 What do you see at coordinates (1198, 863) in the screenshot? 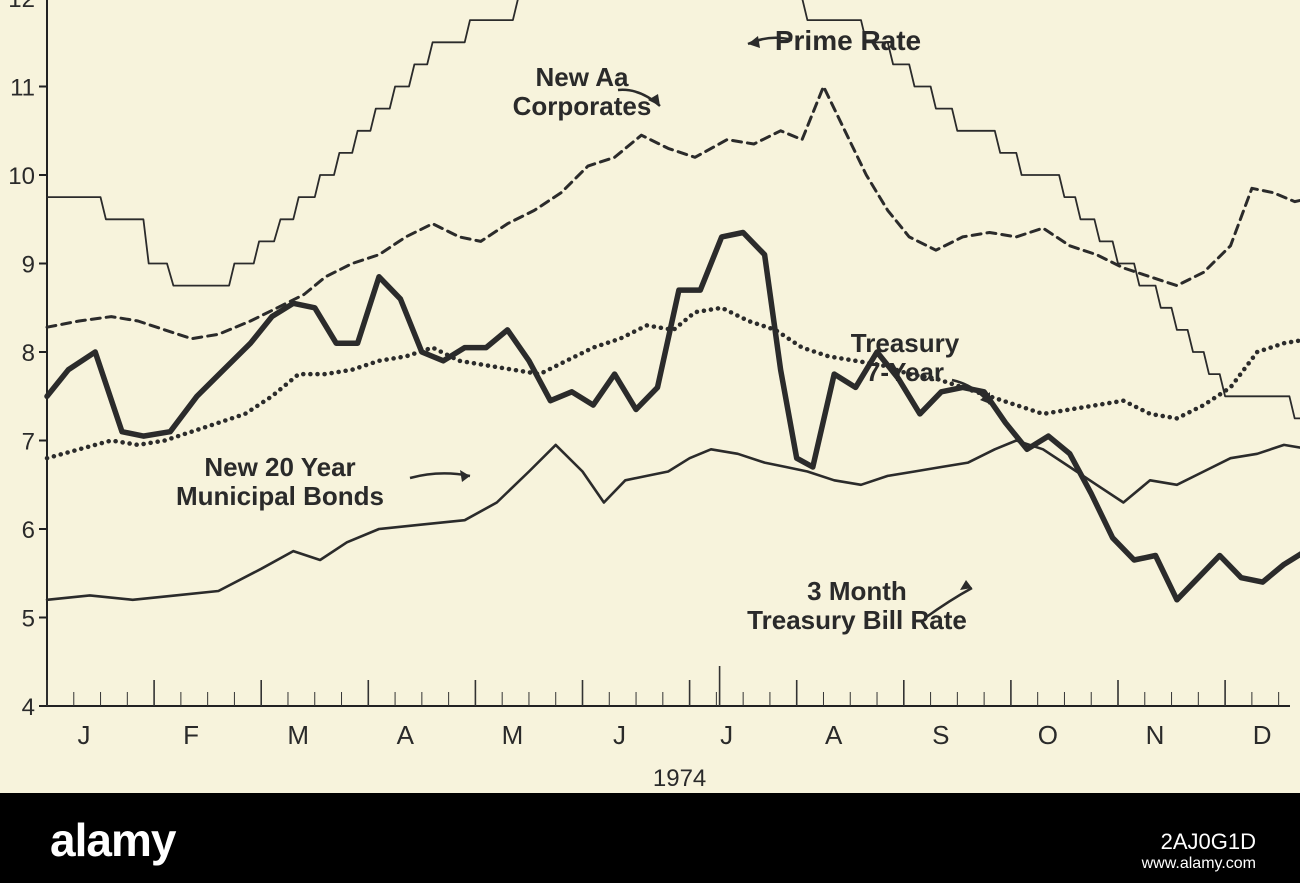
I see `site-url: www.alamy.com` at bounding box center [1198, 863].